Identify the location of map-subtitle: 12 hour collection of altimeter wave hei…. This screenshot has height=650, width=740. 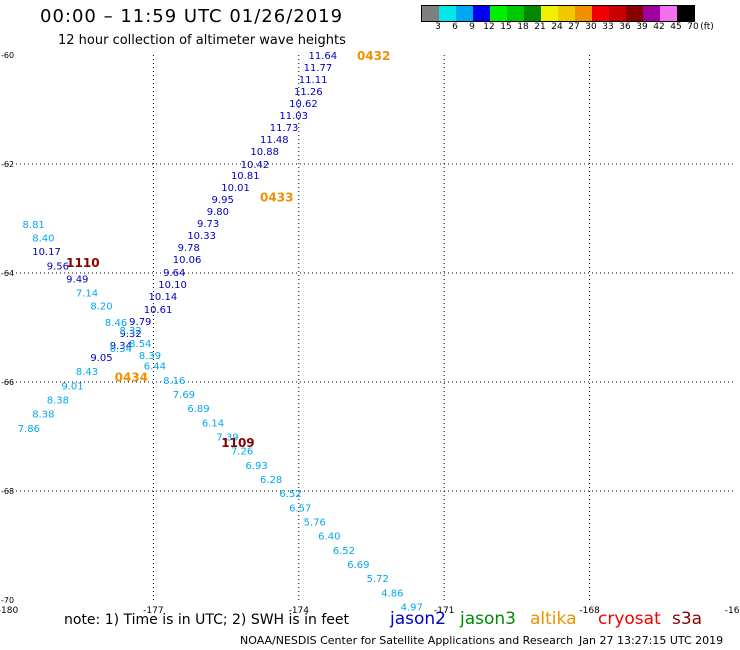
(202, 40).